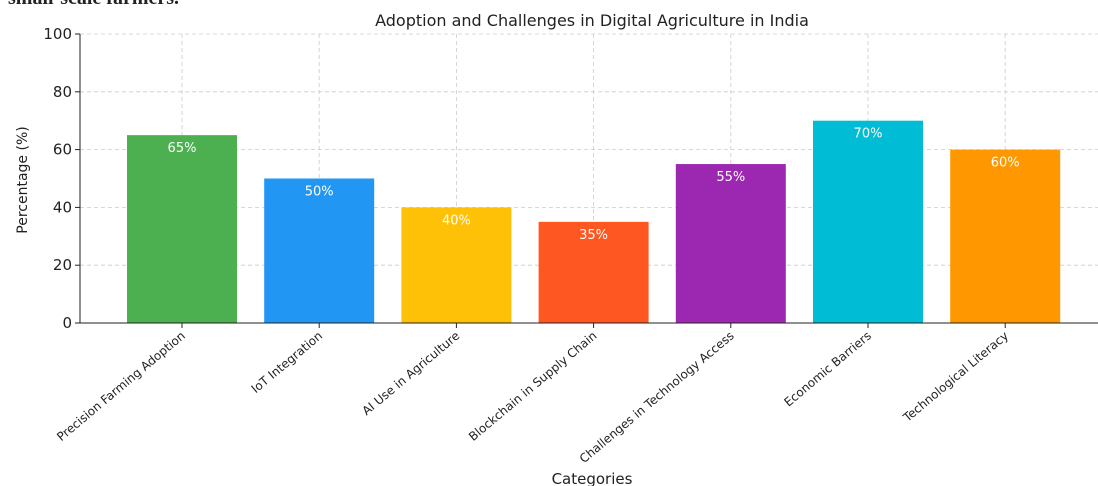  Describe the element at coordinates (62, 265) in the screenshot. I see `y-tick-label: 20` at that location.